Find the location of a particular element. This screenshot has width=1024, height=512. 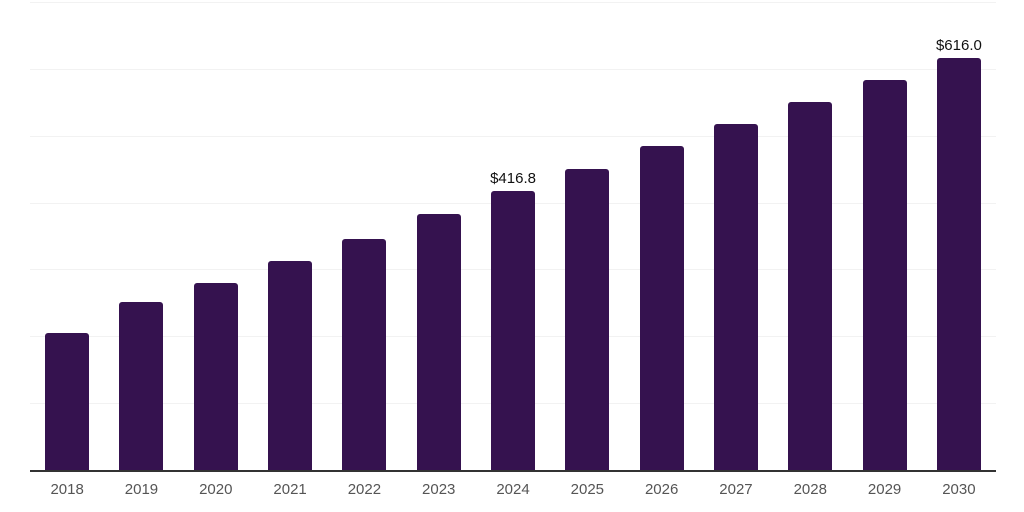

bar-2024 is located at coordinates (513, 330).